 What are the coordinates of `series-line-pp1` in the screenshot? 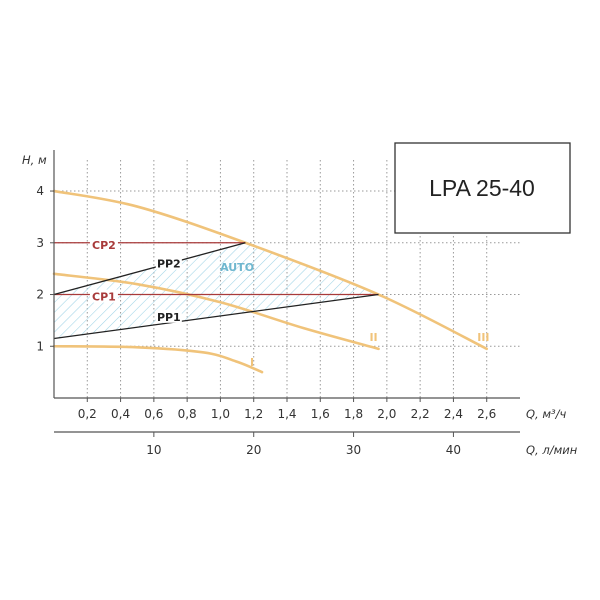 It's located at (216, 316).